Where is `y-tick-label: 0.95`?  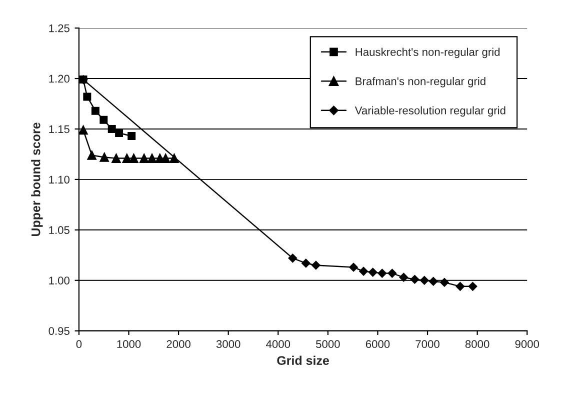 y-tick-label: 0.95 is located at coordinates (59, 331).